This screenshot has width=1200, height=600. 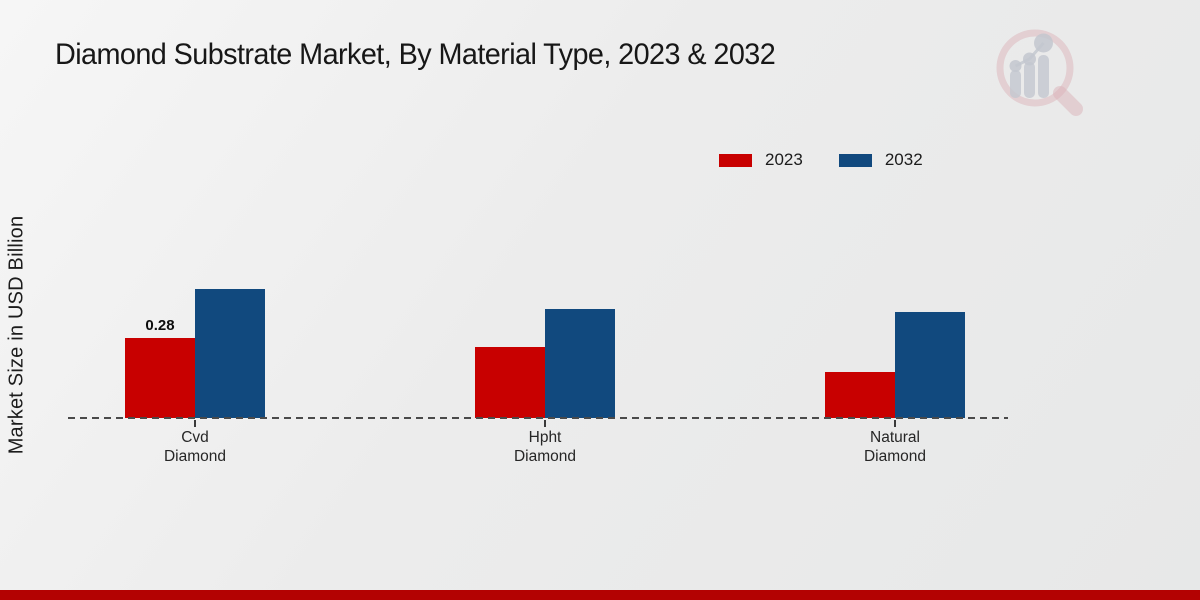 What do you see at coordinates (580, 363) in the screenshot?
I see `bar-2032-hpht-diamond` at bounding box center [580, 363].